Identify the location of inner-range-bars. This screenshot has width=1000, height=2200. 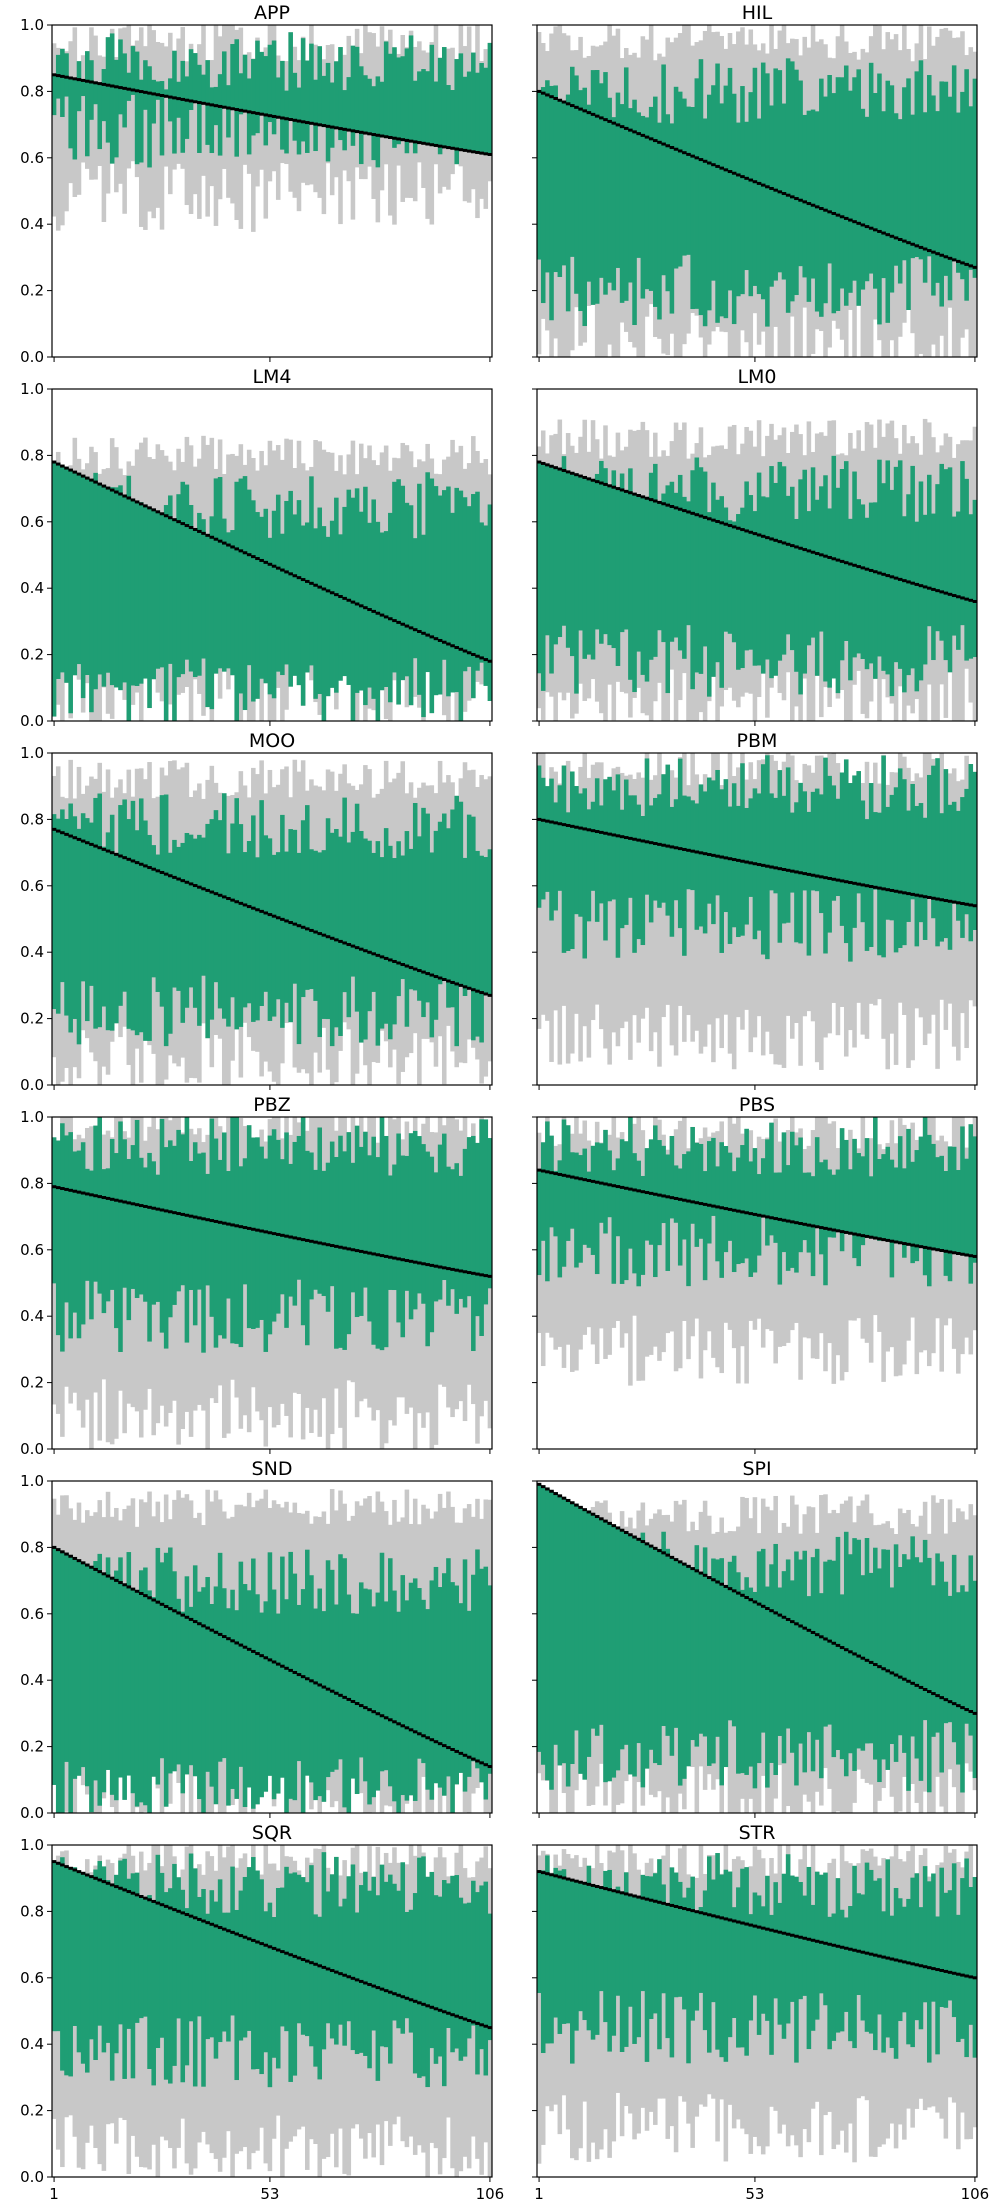
(757, 858).